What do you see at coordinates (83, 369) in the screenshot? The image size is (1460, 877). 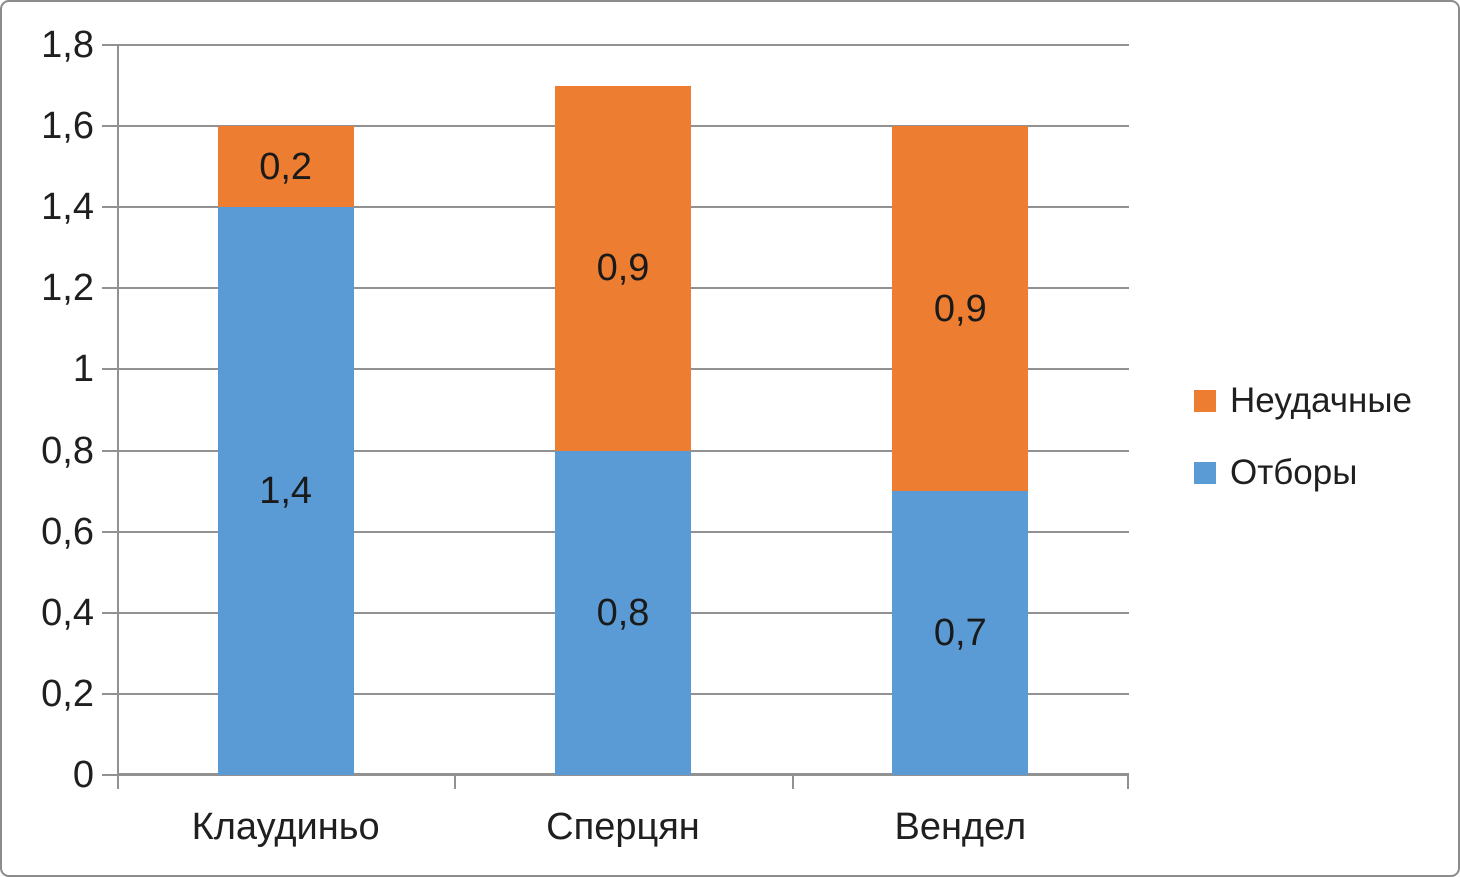 I see `y-tick-label: 1` at bounding box center [83, 369].